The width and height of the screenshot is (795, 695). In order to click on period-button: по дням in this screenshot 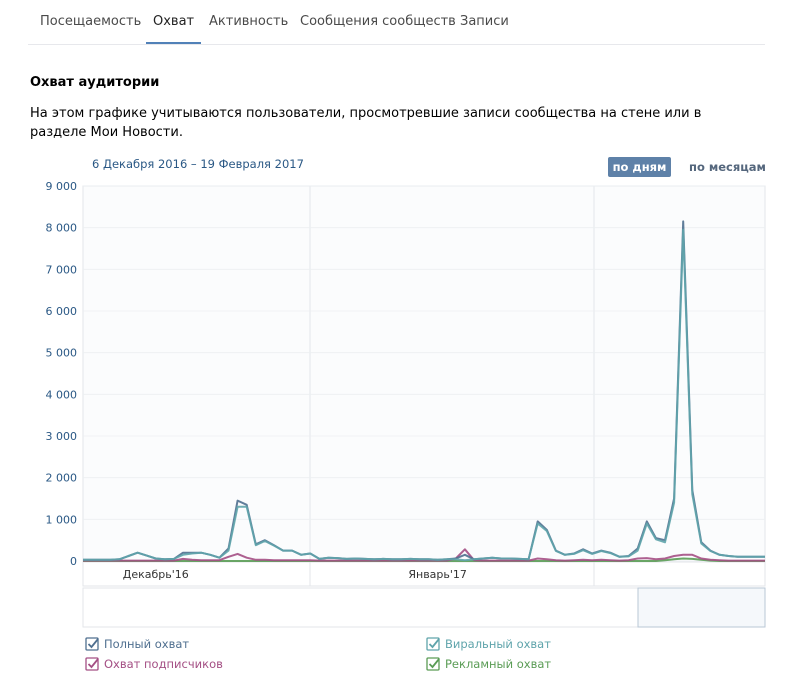, I will do `click(640, 167)`.